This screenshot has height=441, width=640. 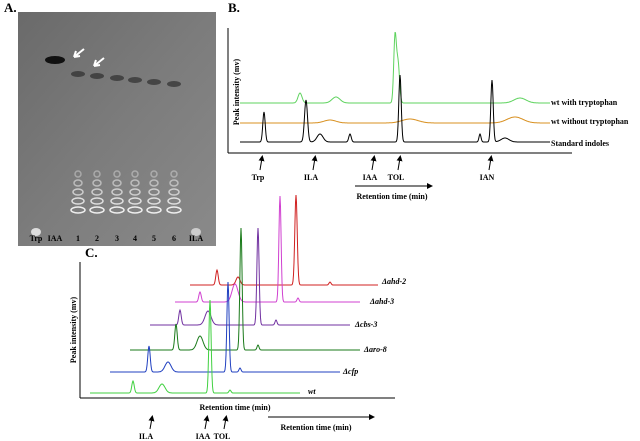 What do you see at coordinates (154, 238) in the screenshot?
I see `lane-label: 5` at bounding box center [154, 238].